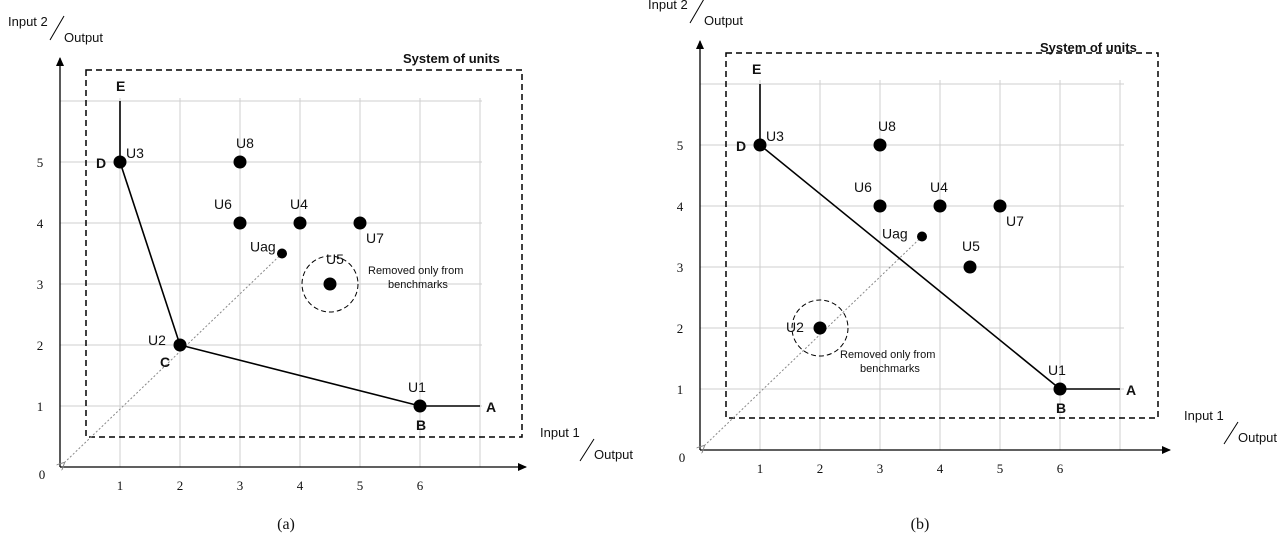 The image size is (1284, 542). Describe the element at coordinates (286, 524) in the screenshot. I see `panel-caption: (a)` at that location.